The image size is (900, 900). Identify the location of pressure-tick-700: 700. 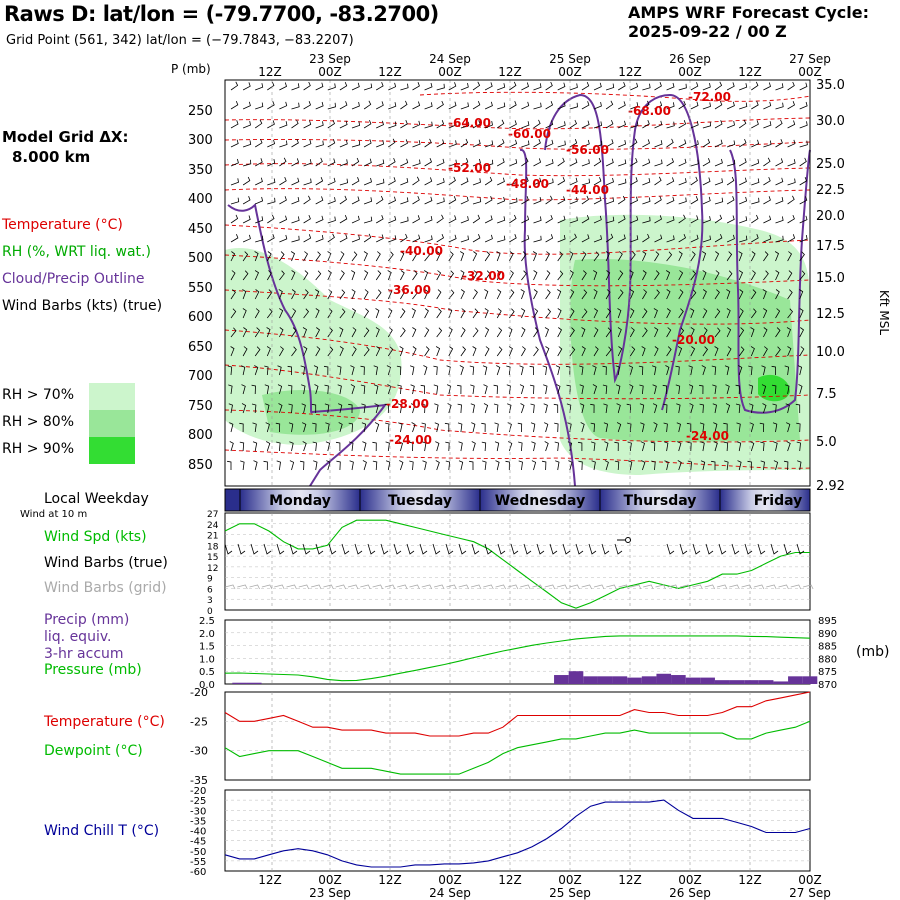
(200, 376).